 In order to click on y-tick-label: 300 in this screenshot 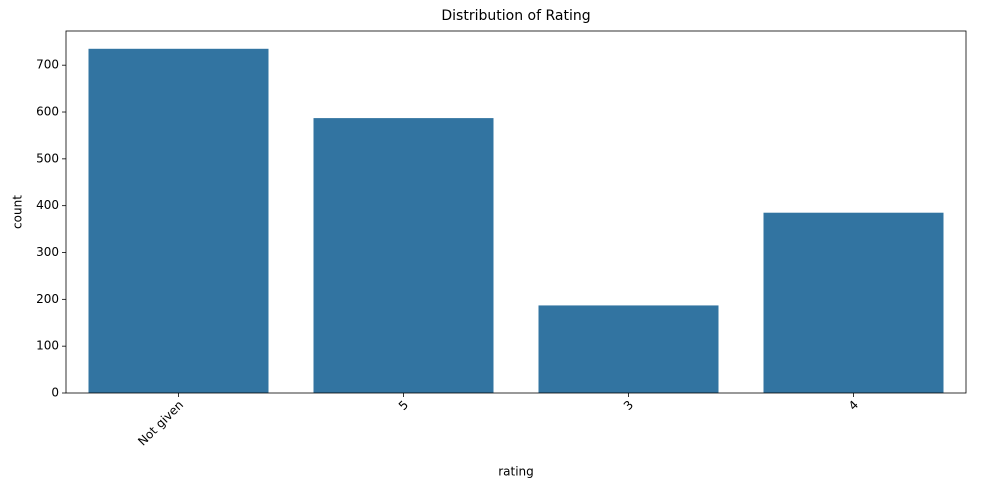, I will do `click(47, 252)`.